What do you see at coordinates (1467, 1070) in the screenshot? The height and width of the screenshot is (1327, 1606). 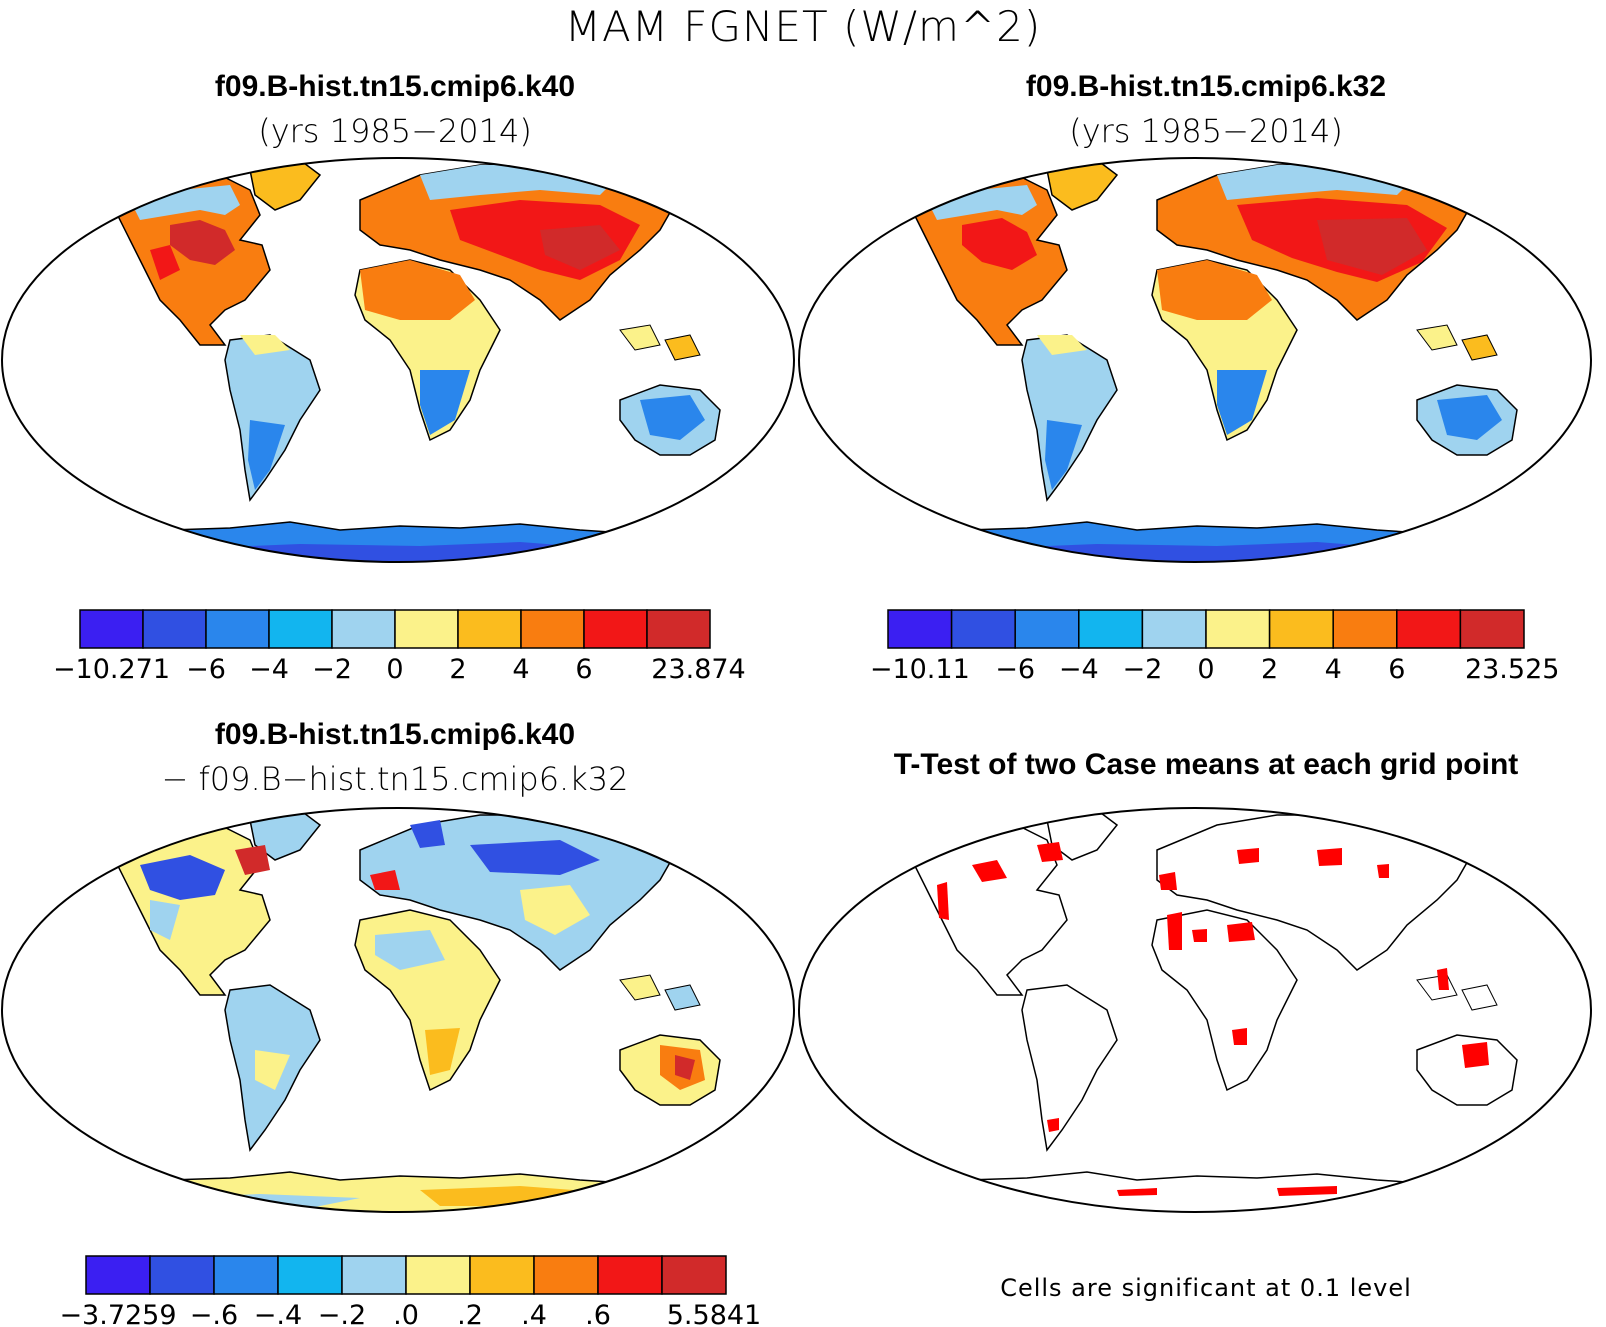 I see `australia` at bounding box center [1467, 1070].